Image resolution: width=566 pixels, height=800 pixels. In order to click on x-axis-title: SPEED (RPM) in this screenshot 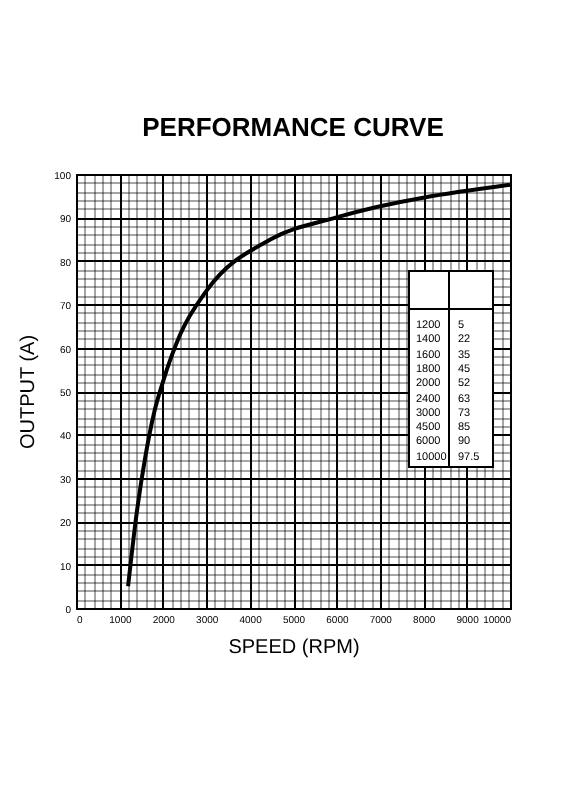, I will do `click(294, 648)`.